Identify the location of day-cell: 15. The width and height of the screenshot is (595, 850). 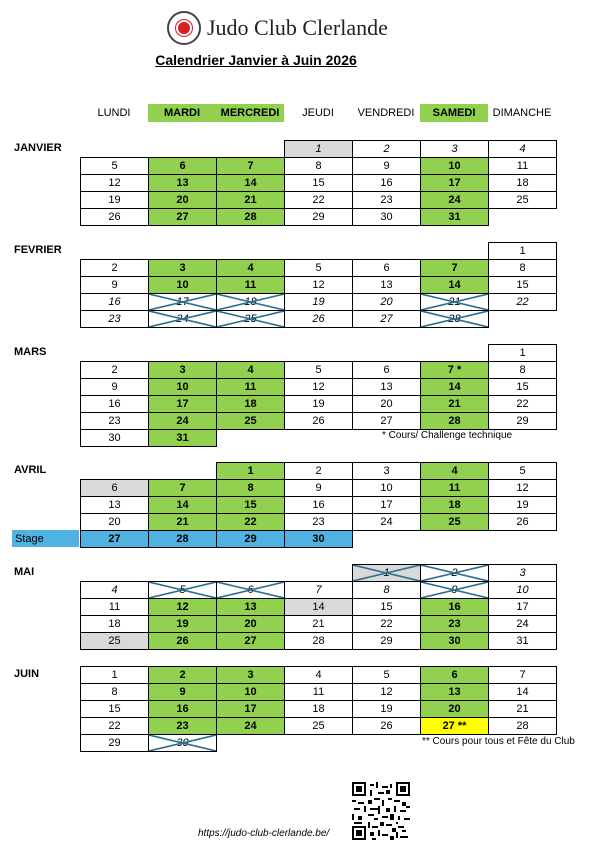
(386, 607).